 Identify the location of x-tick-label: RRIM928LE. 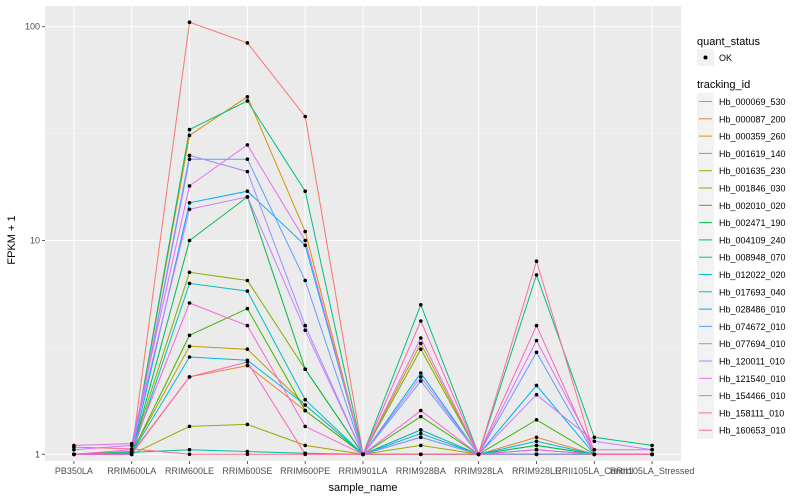
(536, 471).